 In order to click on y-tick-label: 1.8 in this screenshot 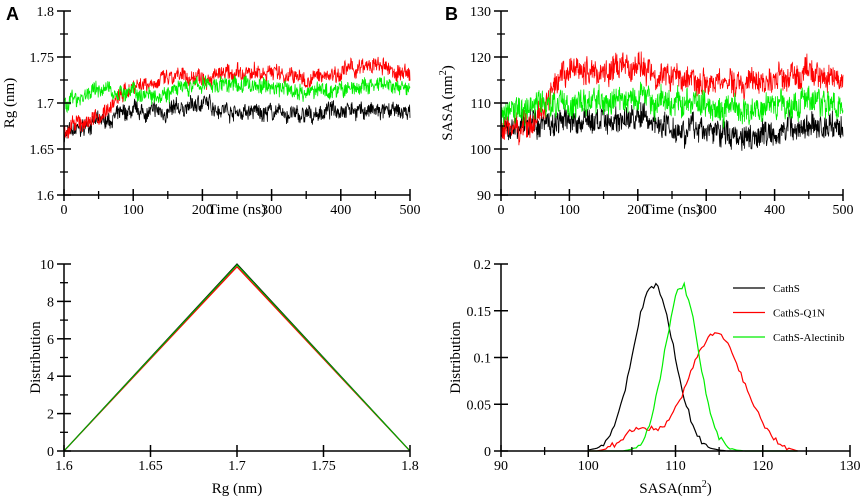, I will do `click(46, 12)`.